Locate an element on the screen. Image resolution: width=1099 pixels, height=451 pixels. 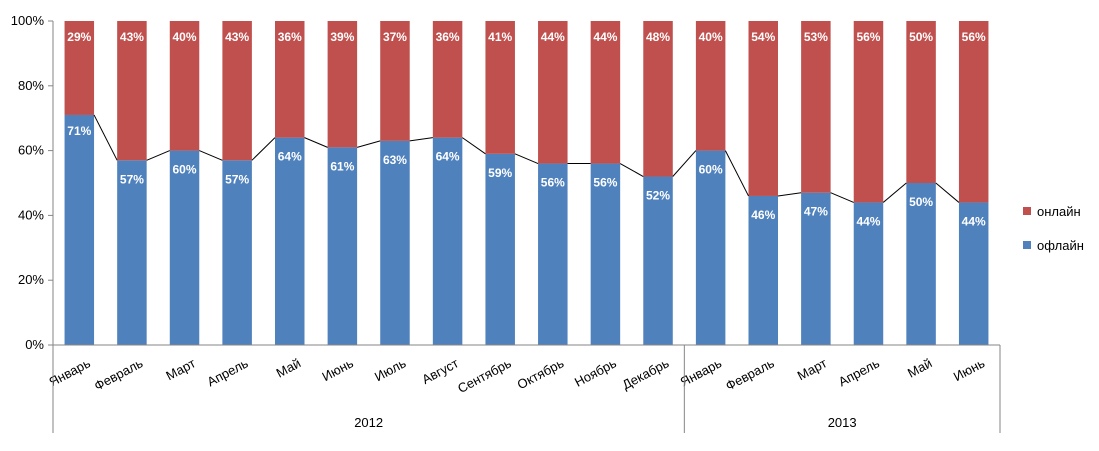
data-label-offline: 64% is located at coordinates (448, 157).